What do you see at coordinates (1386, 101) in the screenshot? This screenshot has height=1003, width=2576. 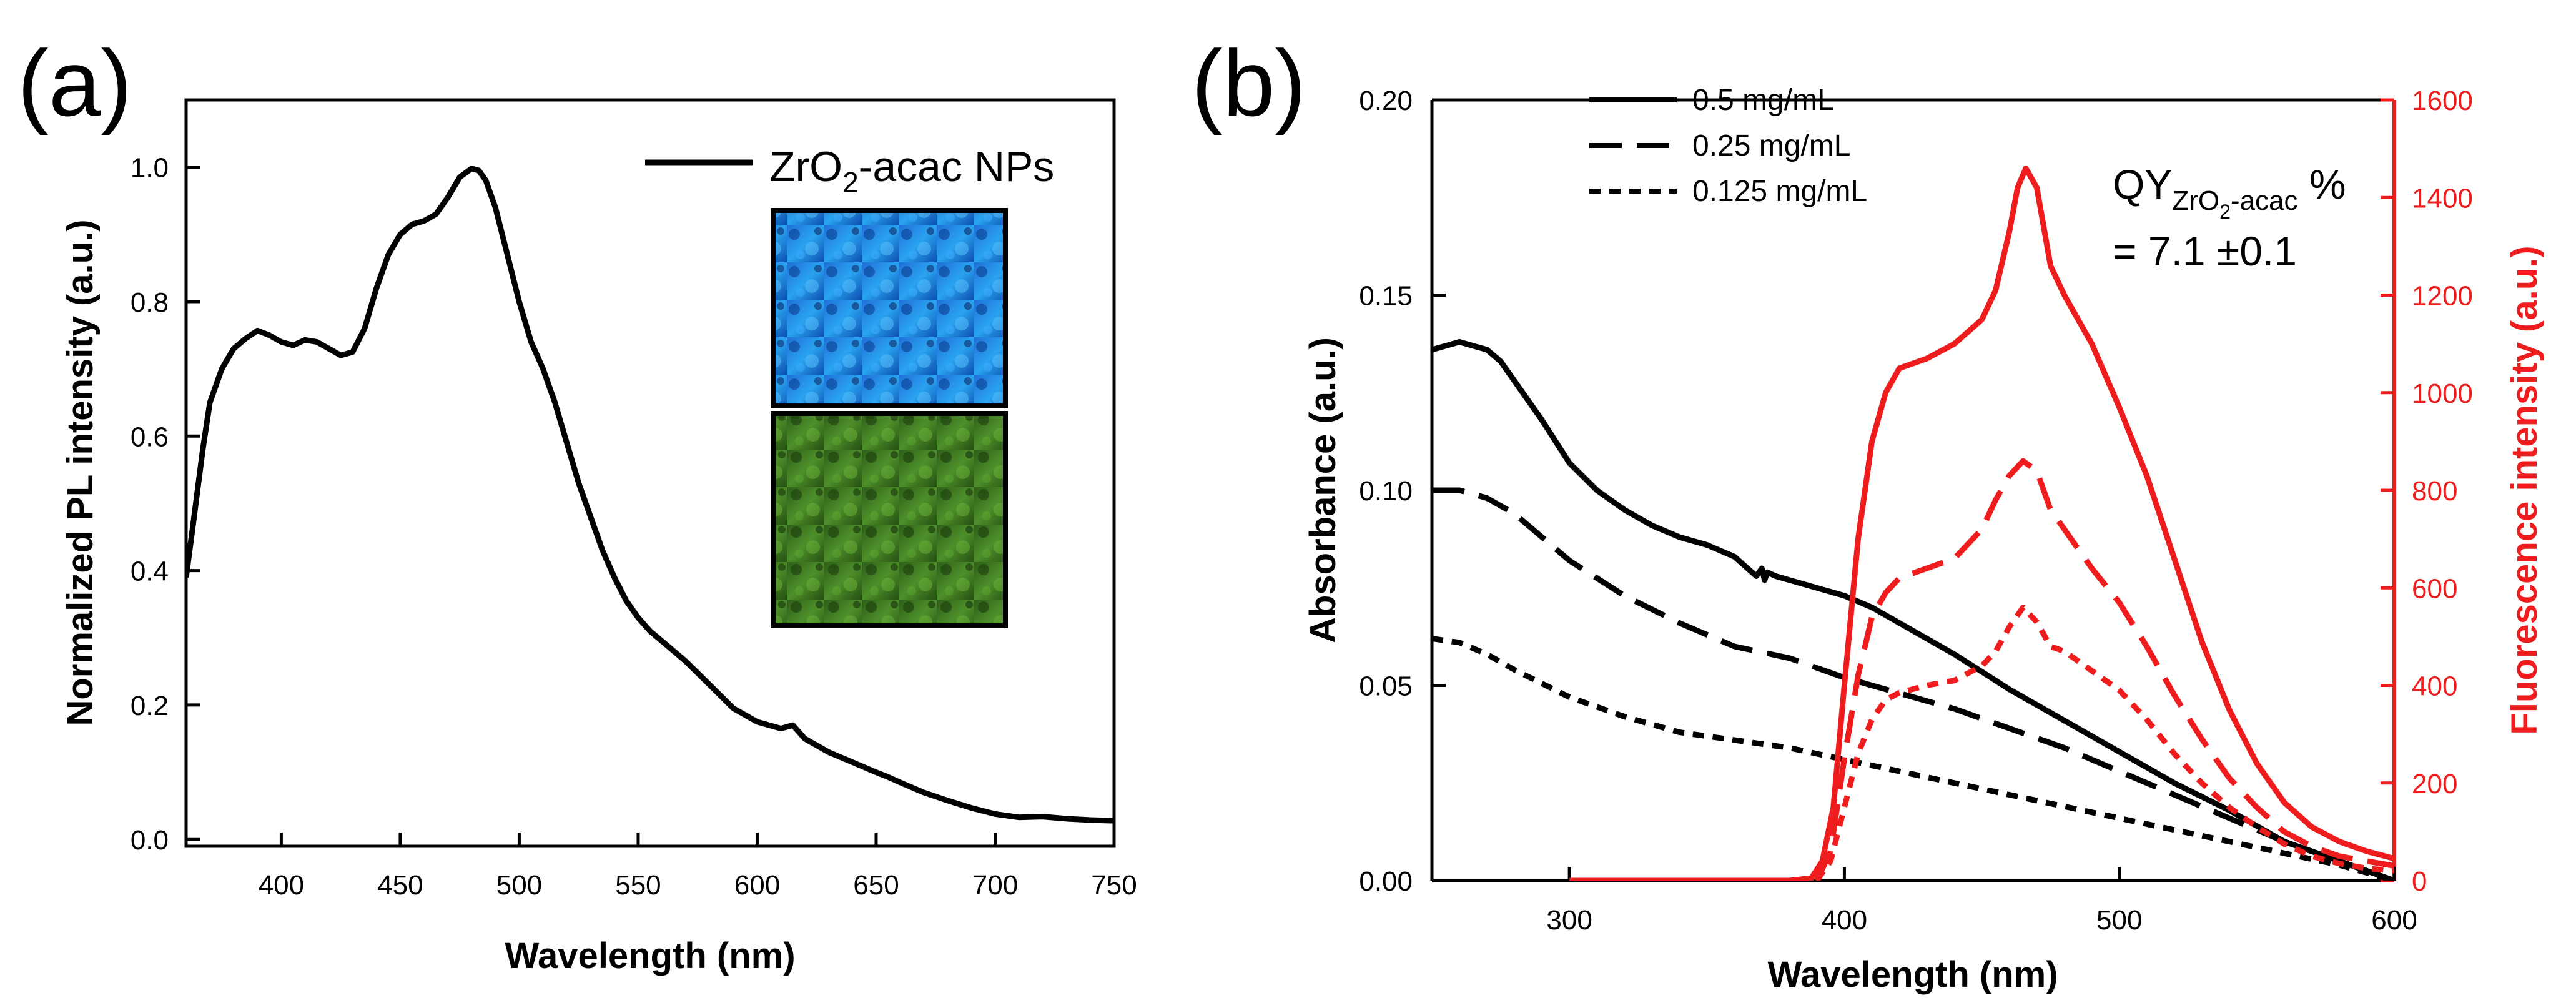 I see `panel-b-y-tick-label: 0.20` at bounding box center [1386, 101].